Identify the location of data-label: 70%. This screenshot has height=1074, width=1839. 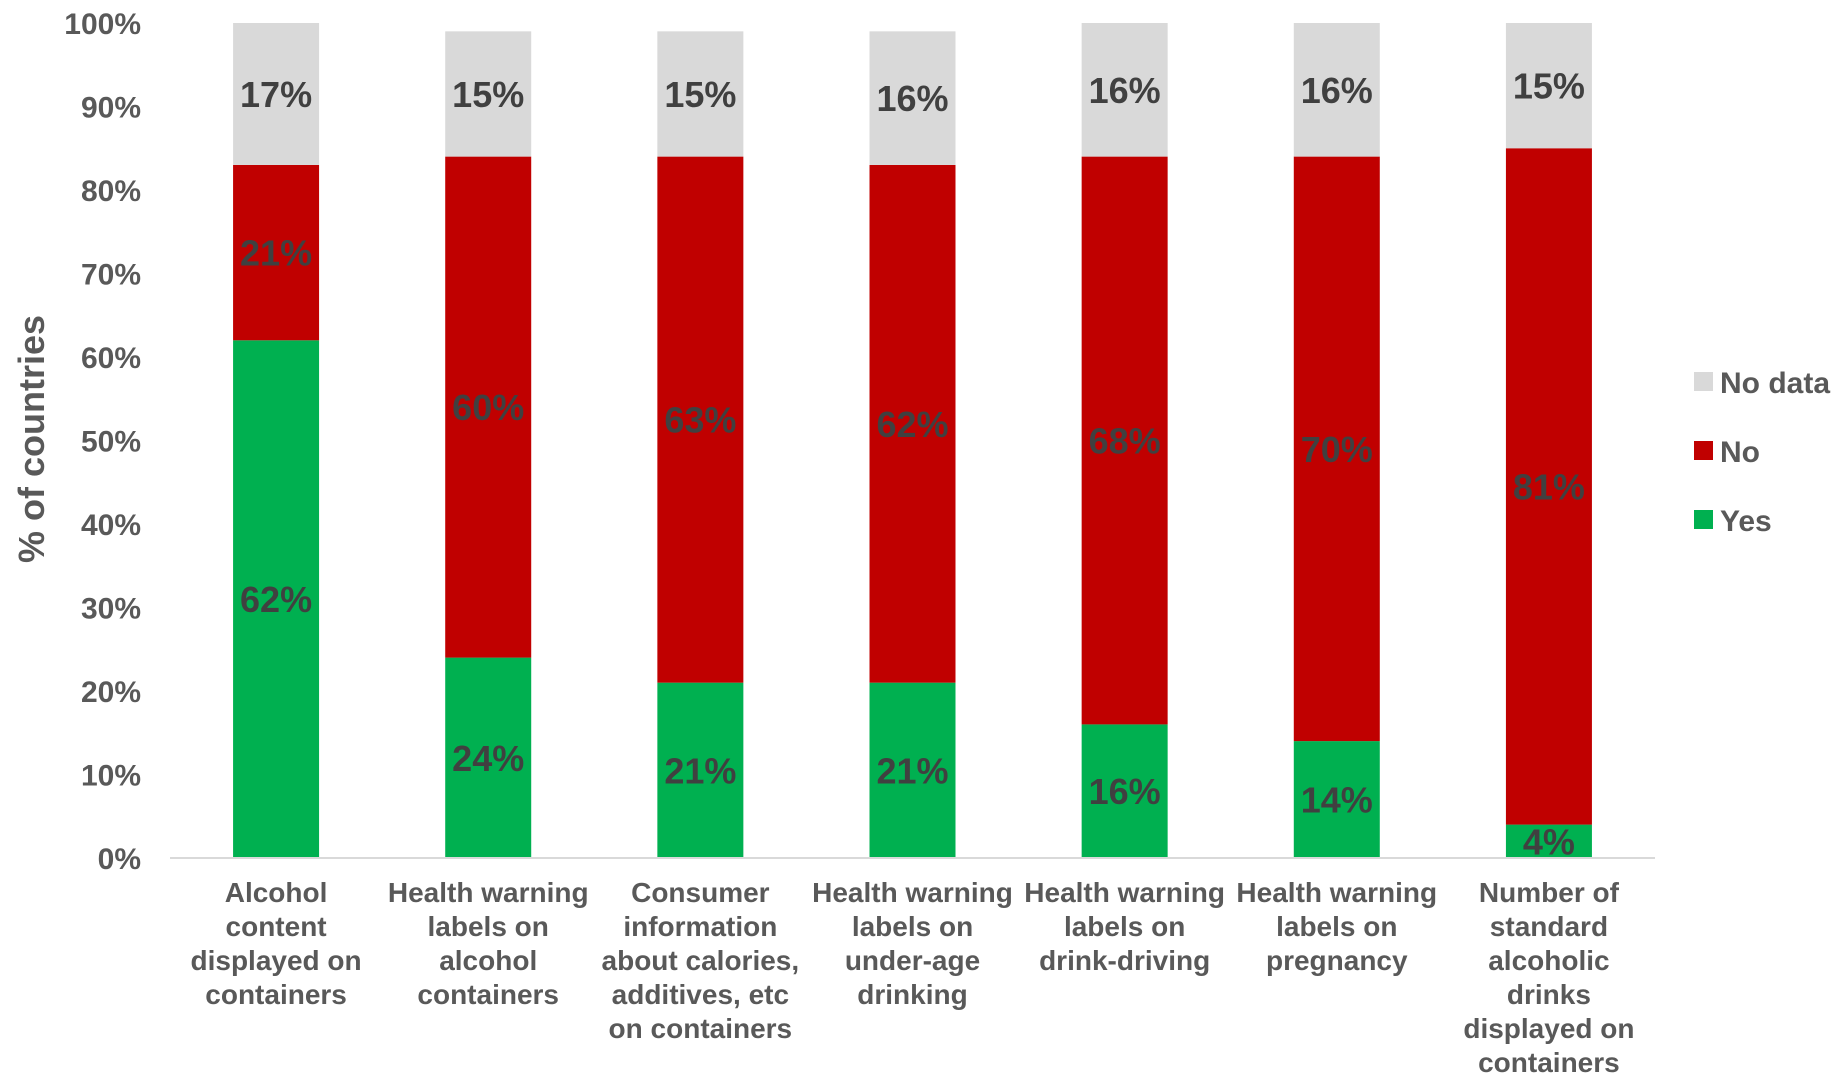
(1337, 449).